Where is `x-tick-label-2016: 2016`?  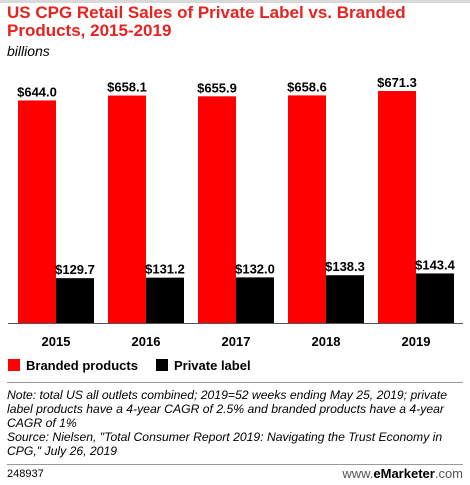 x-tick-label-2016: 2016 is located at coordinates (146, 341).